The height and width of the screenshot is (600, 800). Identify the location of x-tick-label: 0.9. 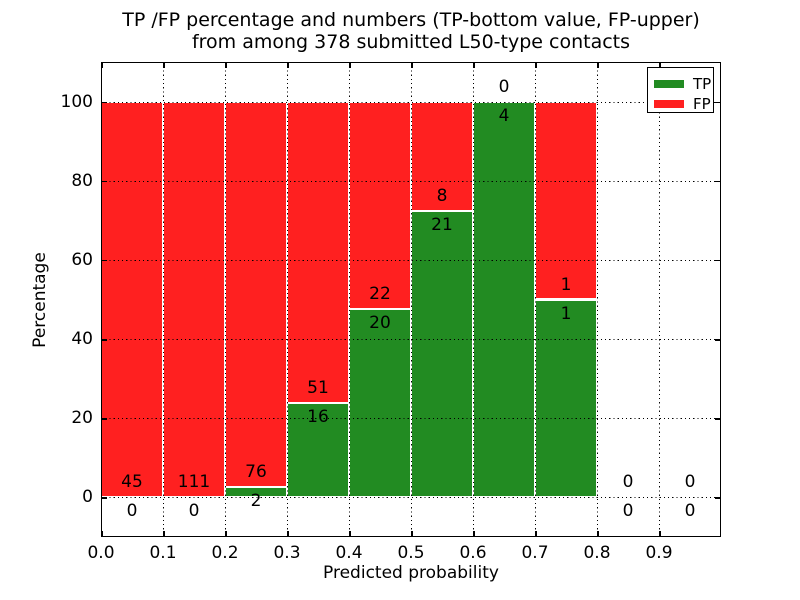
(659, 553).